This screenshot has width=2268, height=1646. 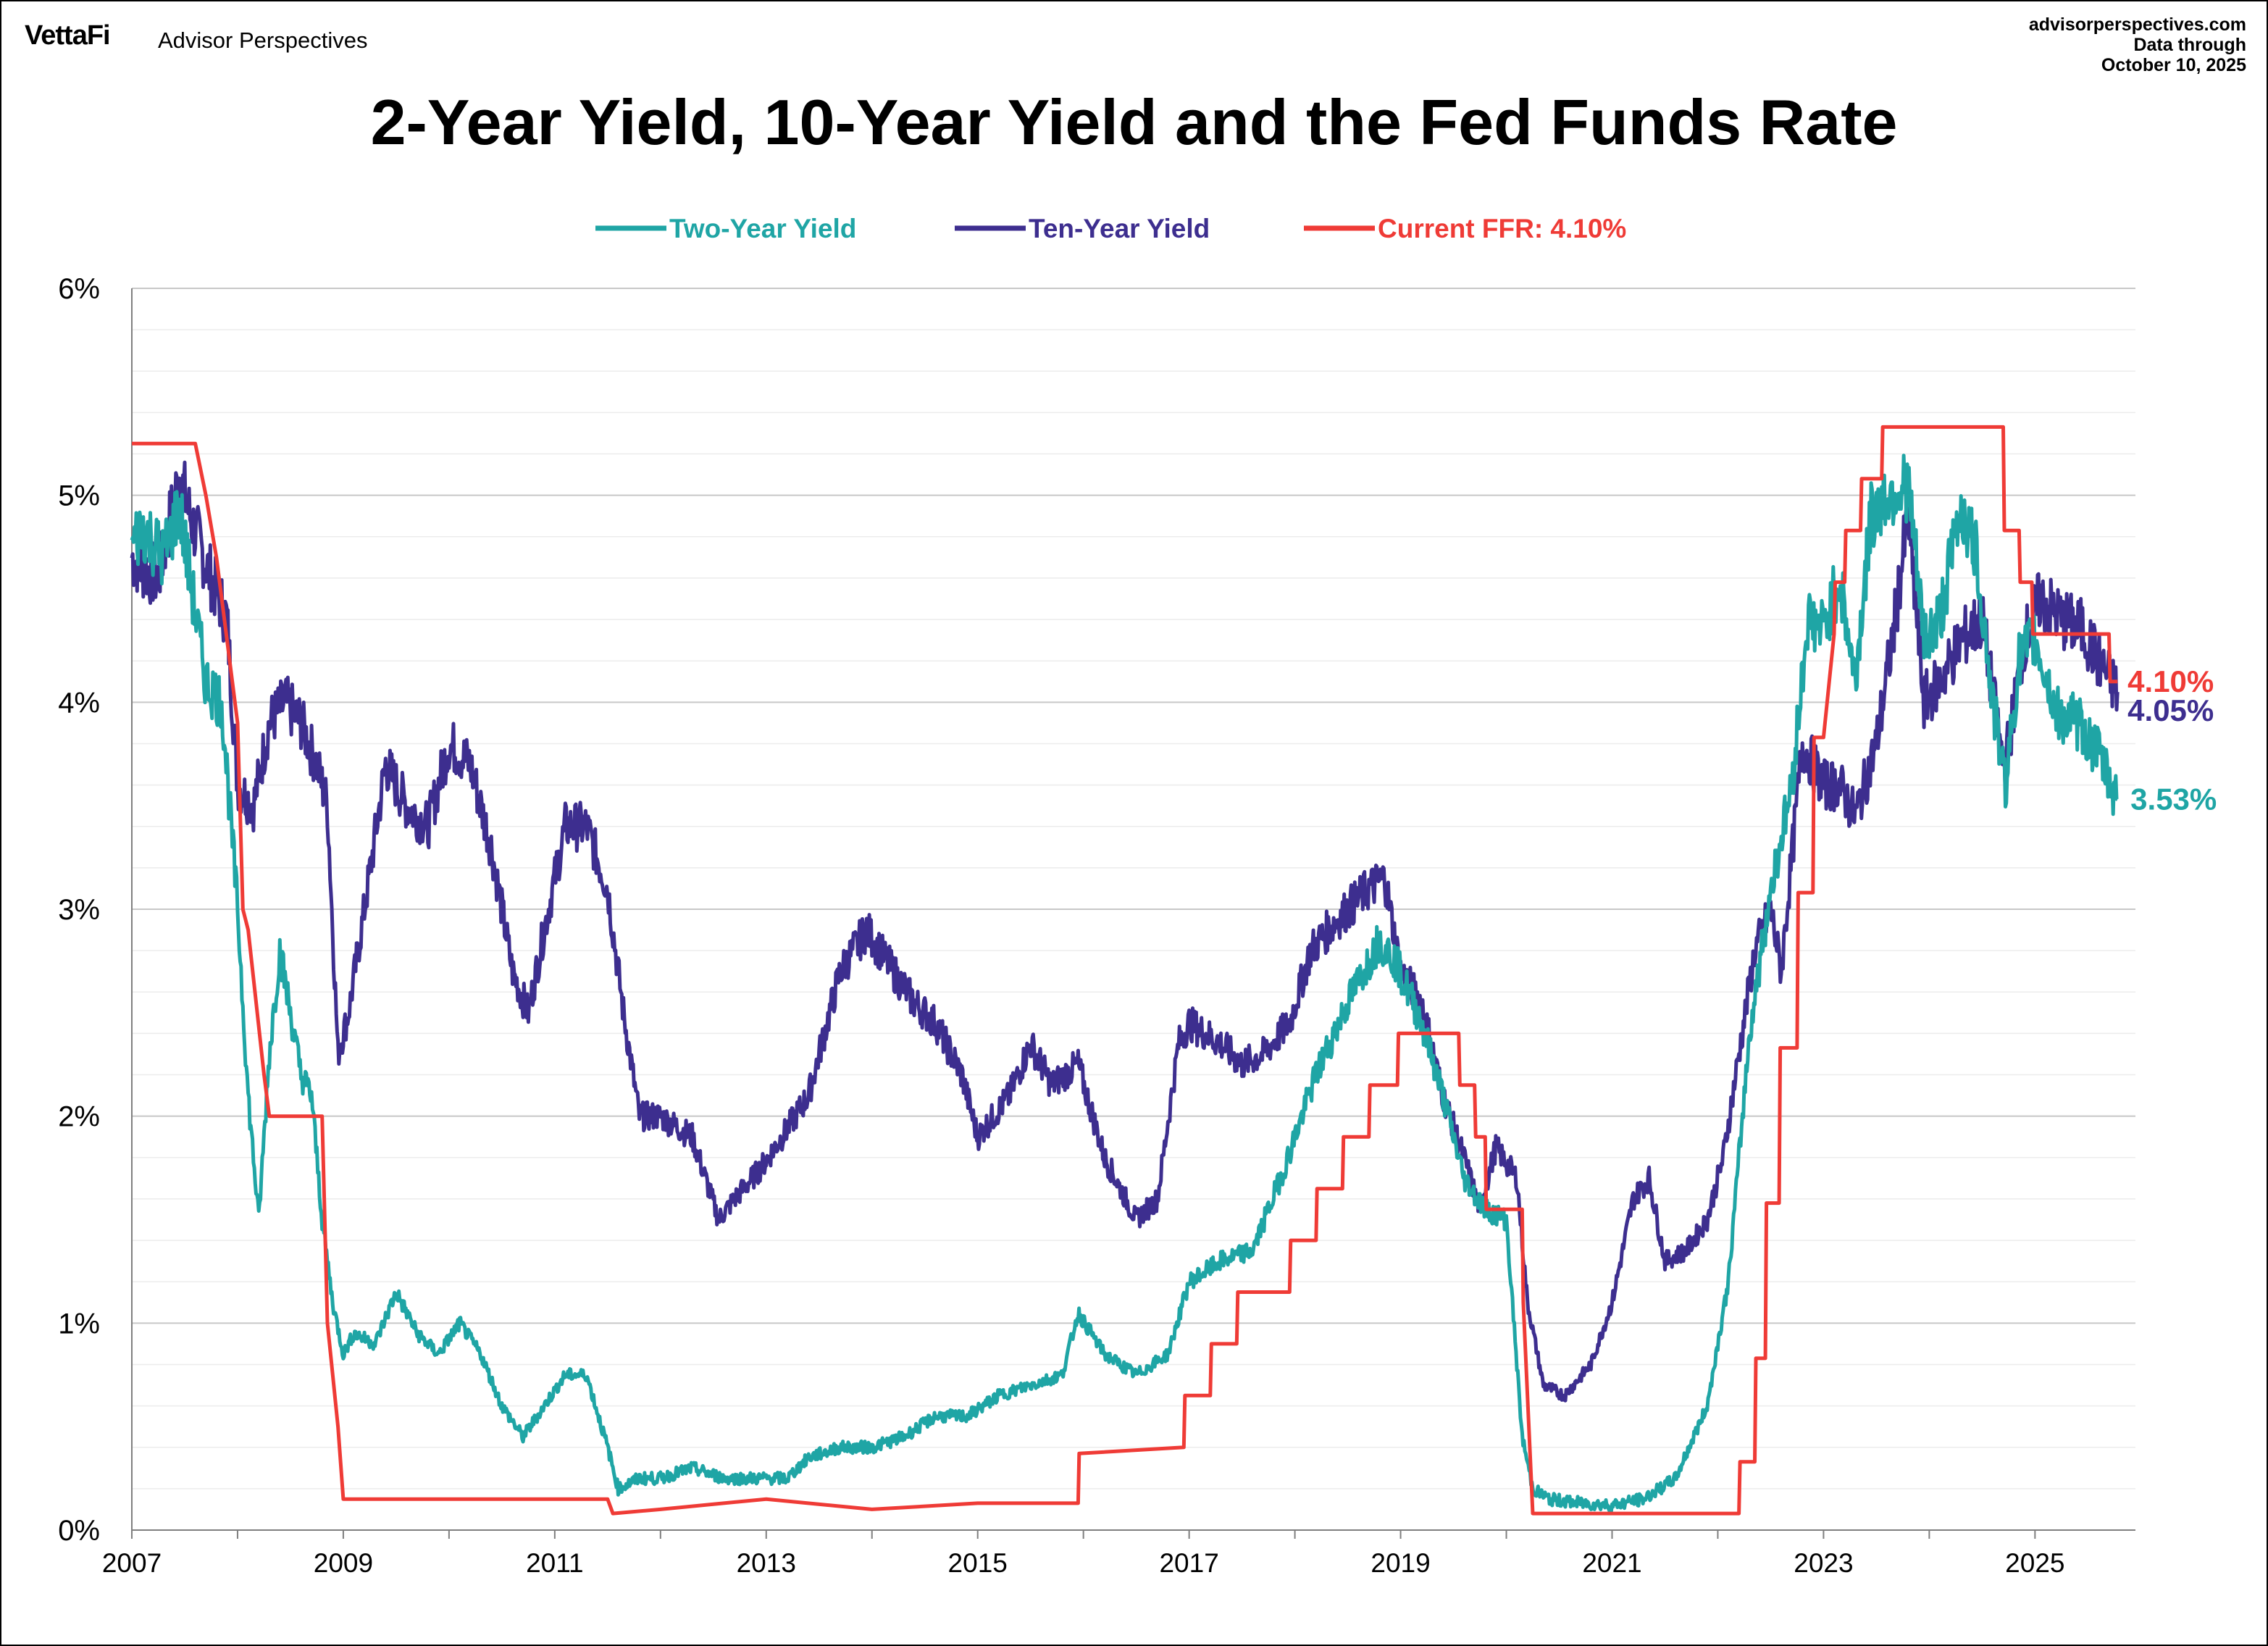 I want to click on data-through-date: October 10, 2025, so click(x=2174, y=65).